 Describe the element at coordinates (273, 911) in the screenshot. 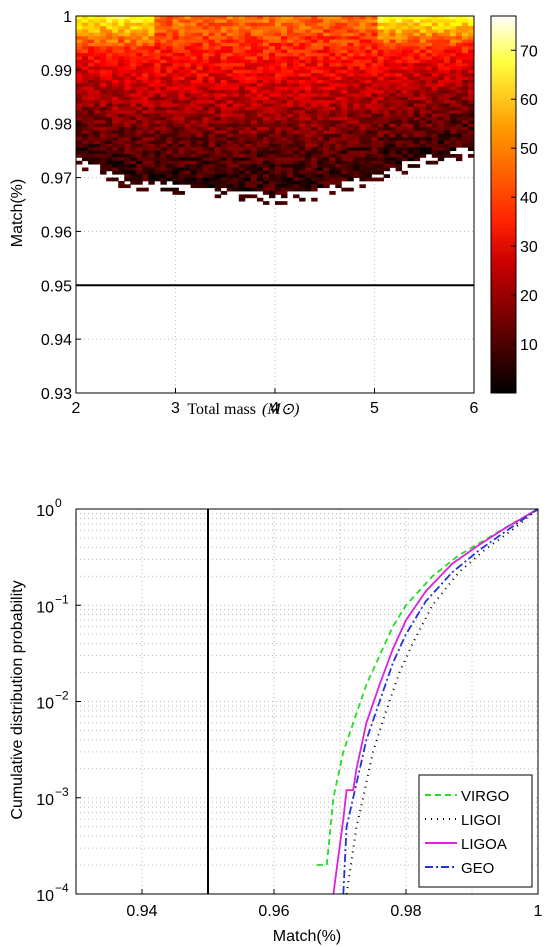

I see `x-tick-label: 0.96` at that location.